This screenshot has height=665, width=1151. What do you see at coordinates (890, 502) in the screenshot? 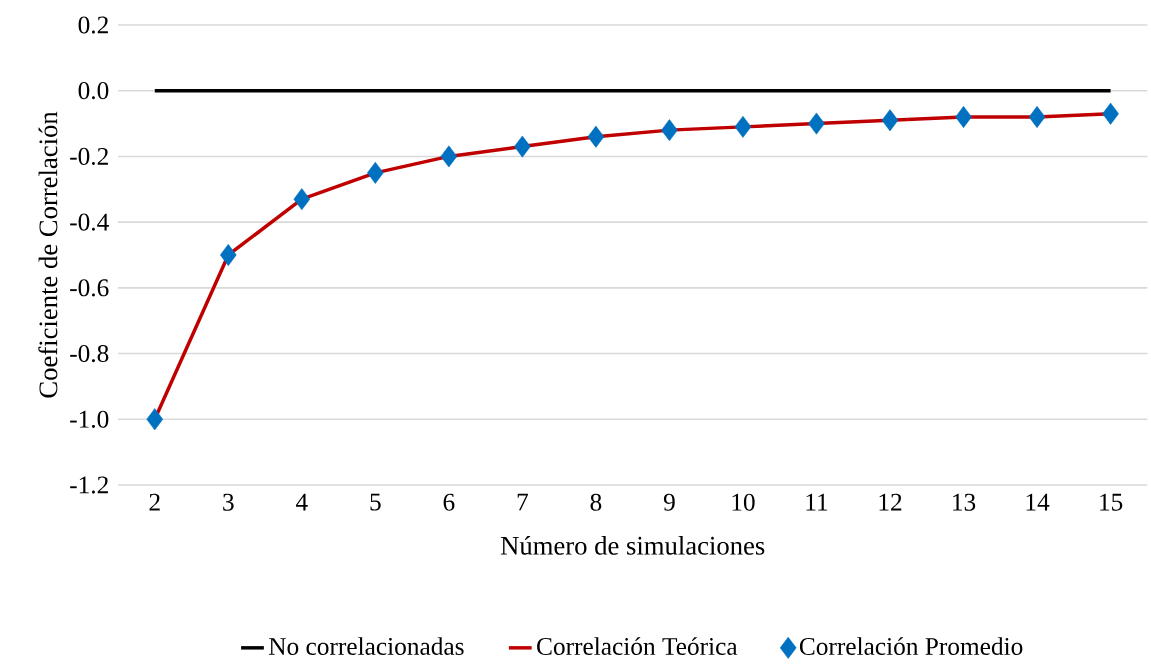
I see `x-tick-label: 12` at bounding box center [890, 502].